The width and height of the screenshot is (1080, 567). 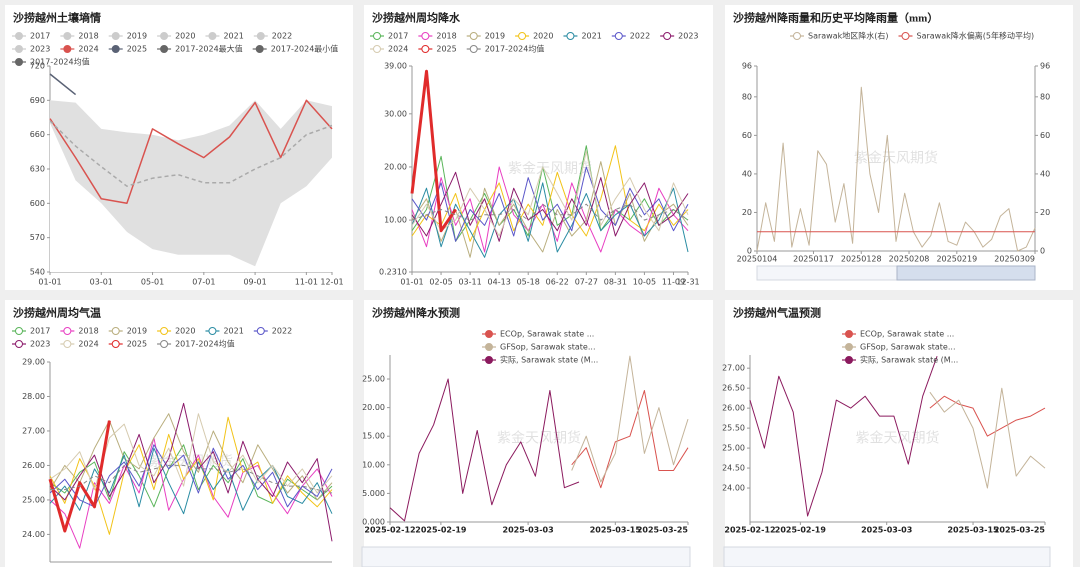 What do you see at coordinates (839, 36) in the screenshot?
I see `legend-item: Sarawak地区降水(右)` at bounding box center [839, 36].